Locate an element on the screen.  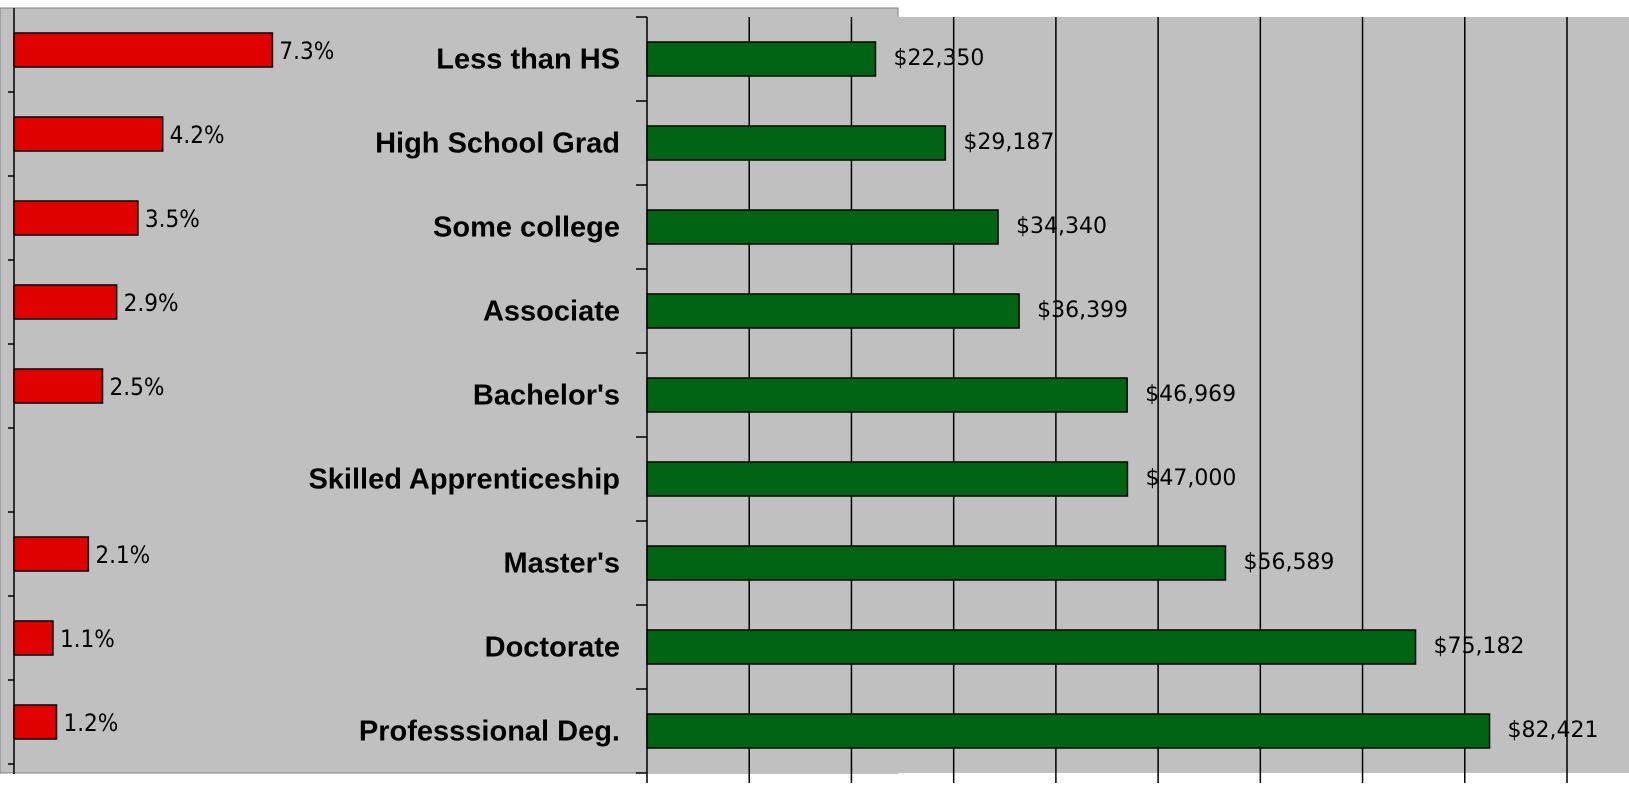
value-label: $36,399 is located at coordinates (1082, 310).